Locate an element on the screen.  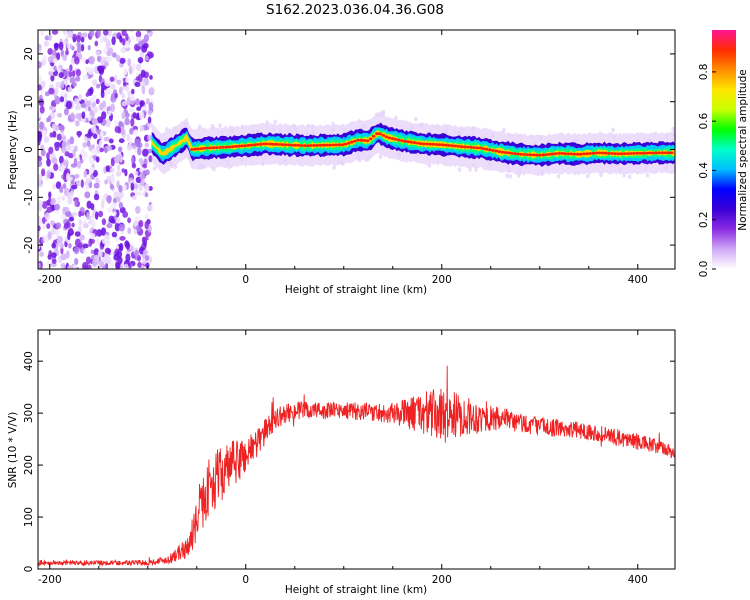
figure-title: S162.2023.036.04.36.G08 is located at coordinates (355, 10).